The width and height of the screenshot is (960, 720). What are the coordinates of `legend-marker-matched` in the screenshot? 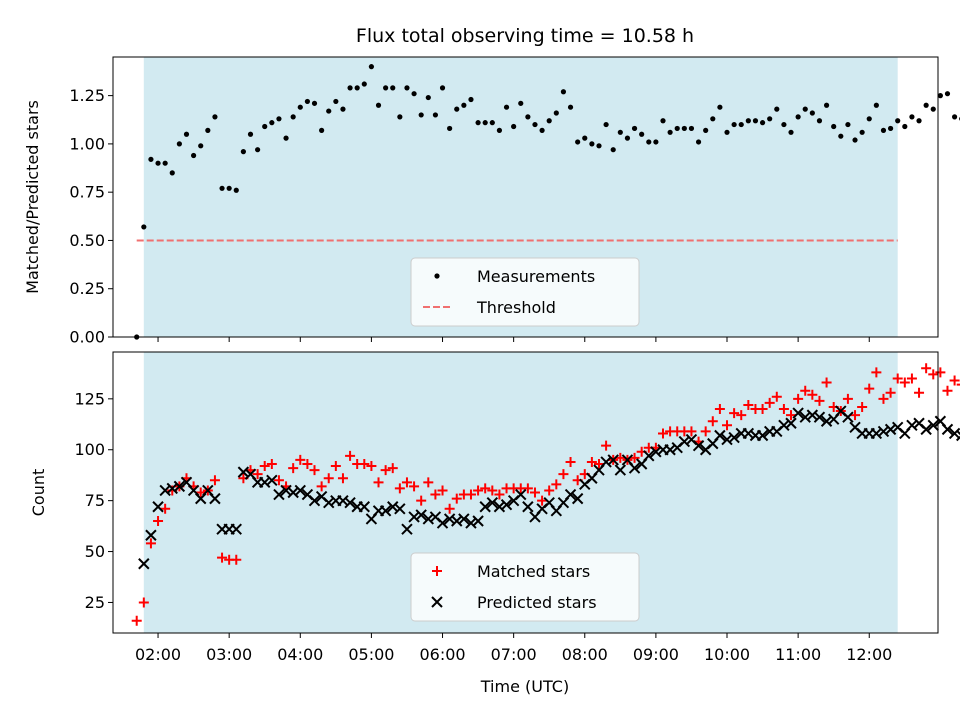 It's located at (437, 571).